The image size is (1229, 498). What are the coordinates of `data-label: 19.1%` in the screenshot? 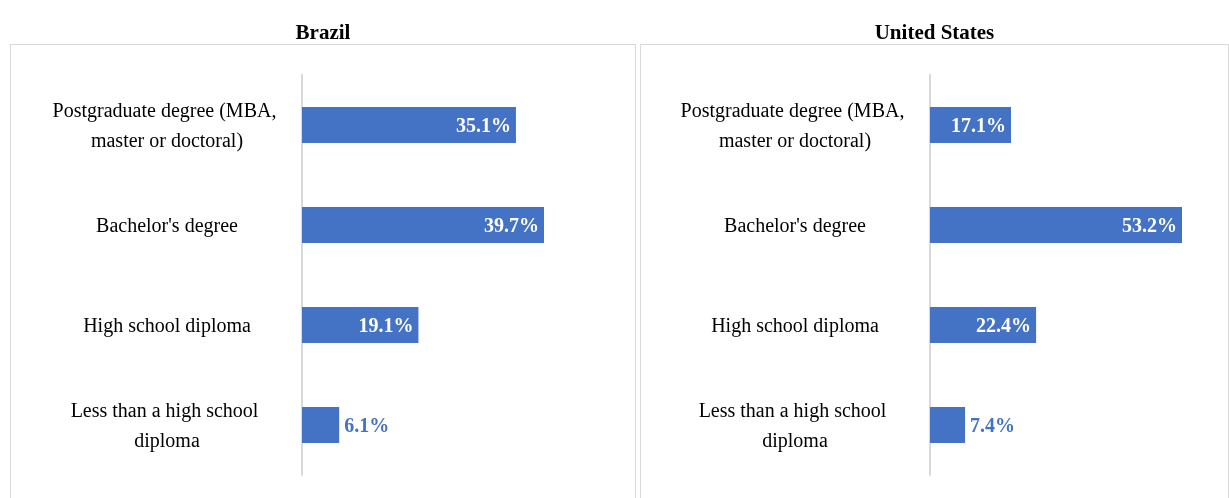 It's located at (386, 325).